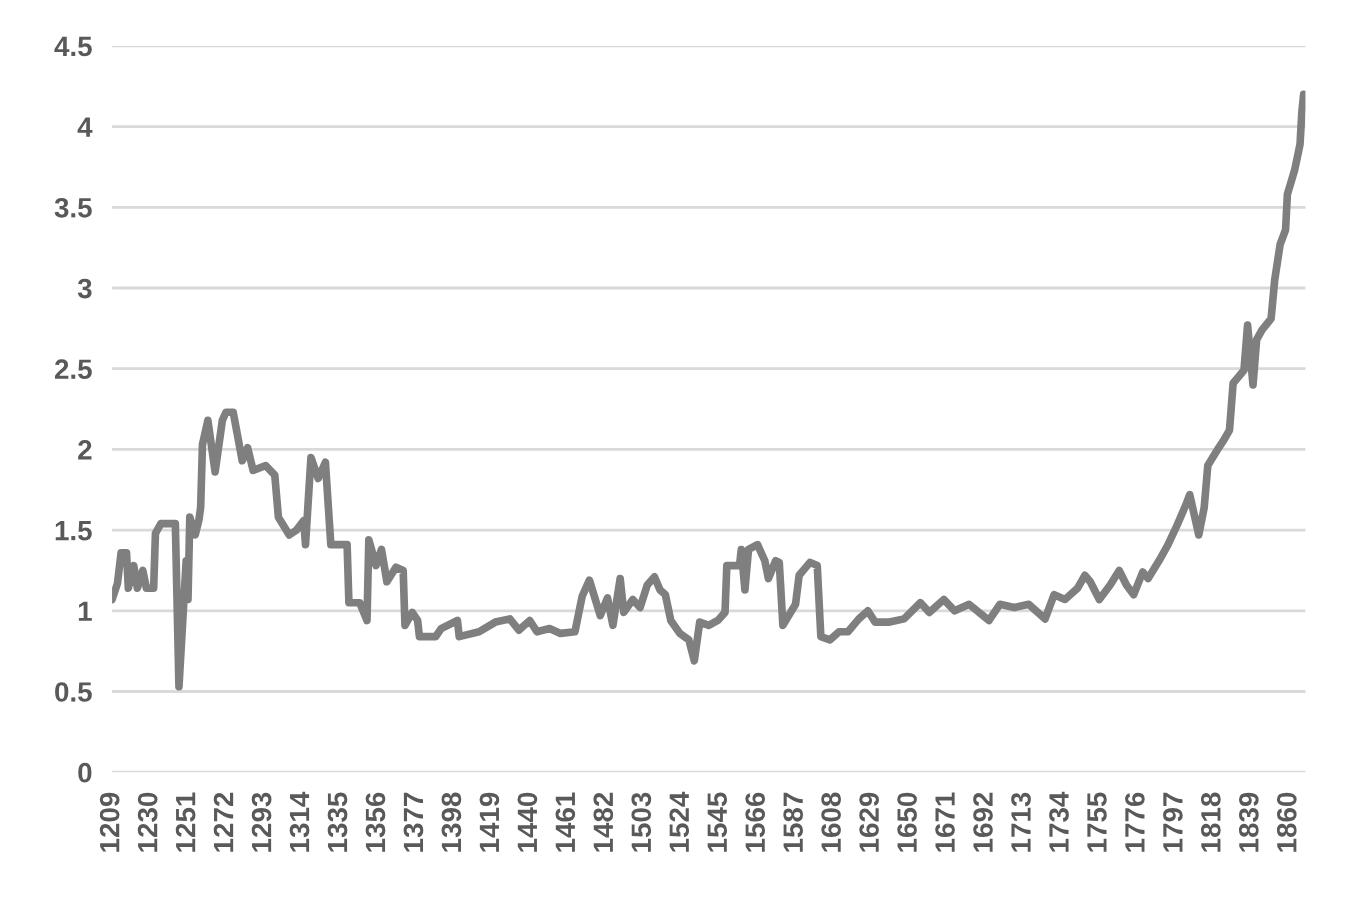 Image resolution: width=1350 pixels, height=900 pixels. Describe the element at coordinates (1173, 822) in the screenshot. I see `x-tick-label: 1797` at that location.